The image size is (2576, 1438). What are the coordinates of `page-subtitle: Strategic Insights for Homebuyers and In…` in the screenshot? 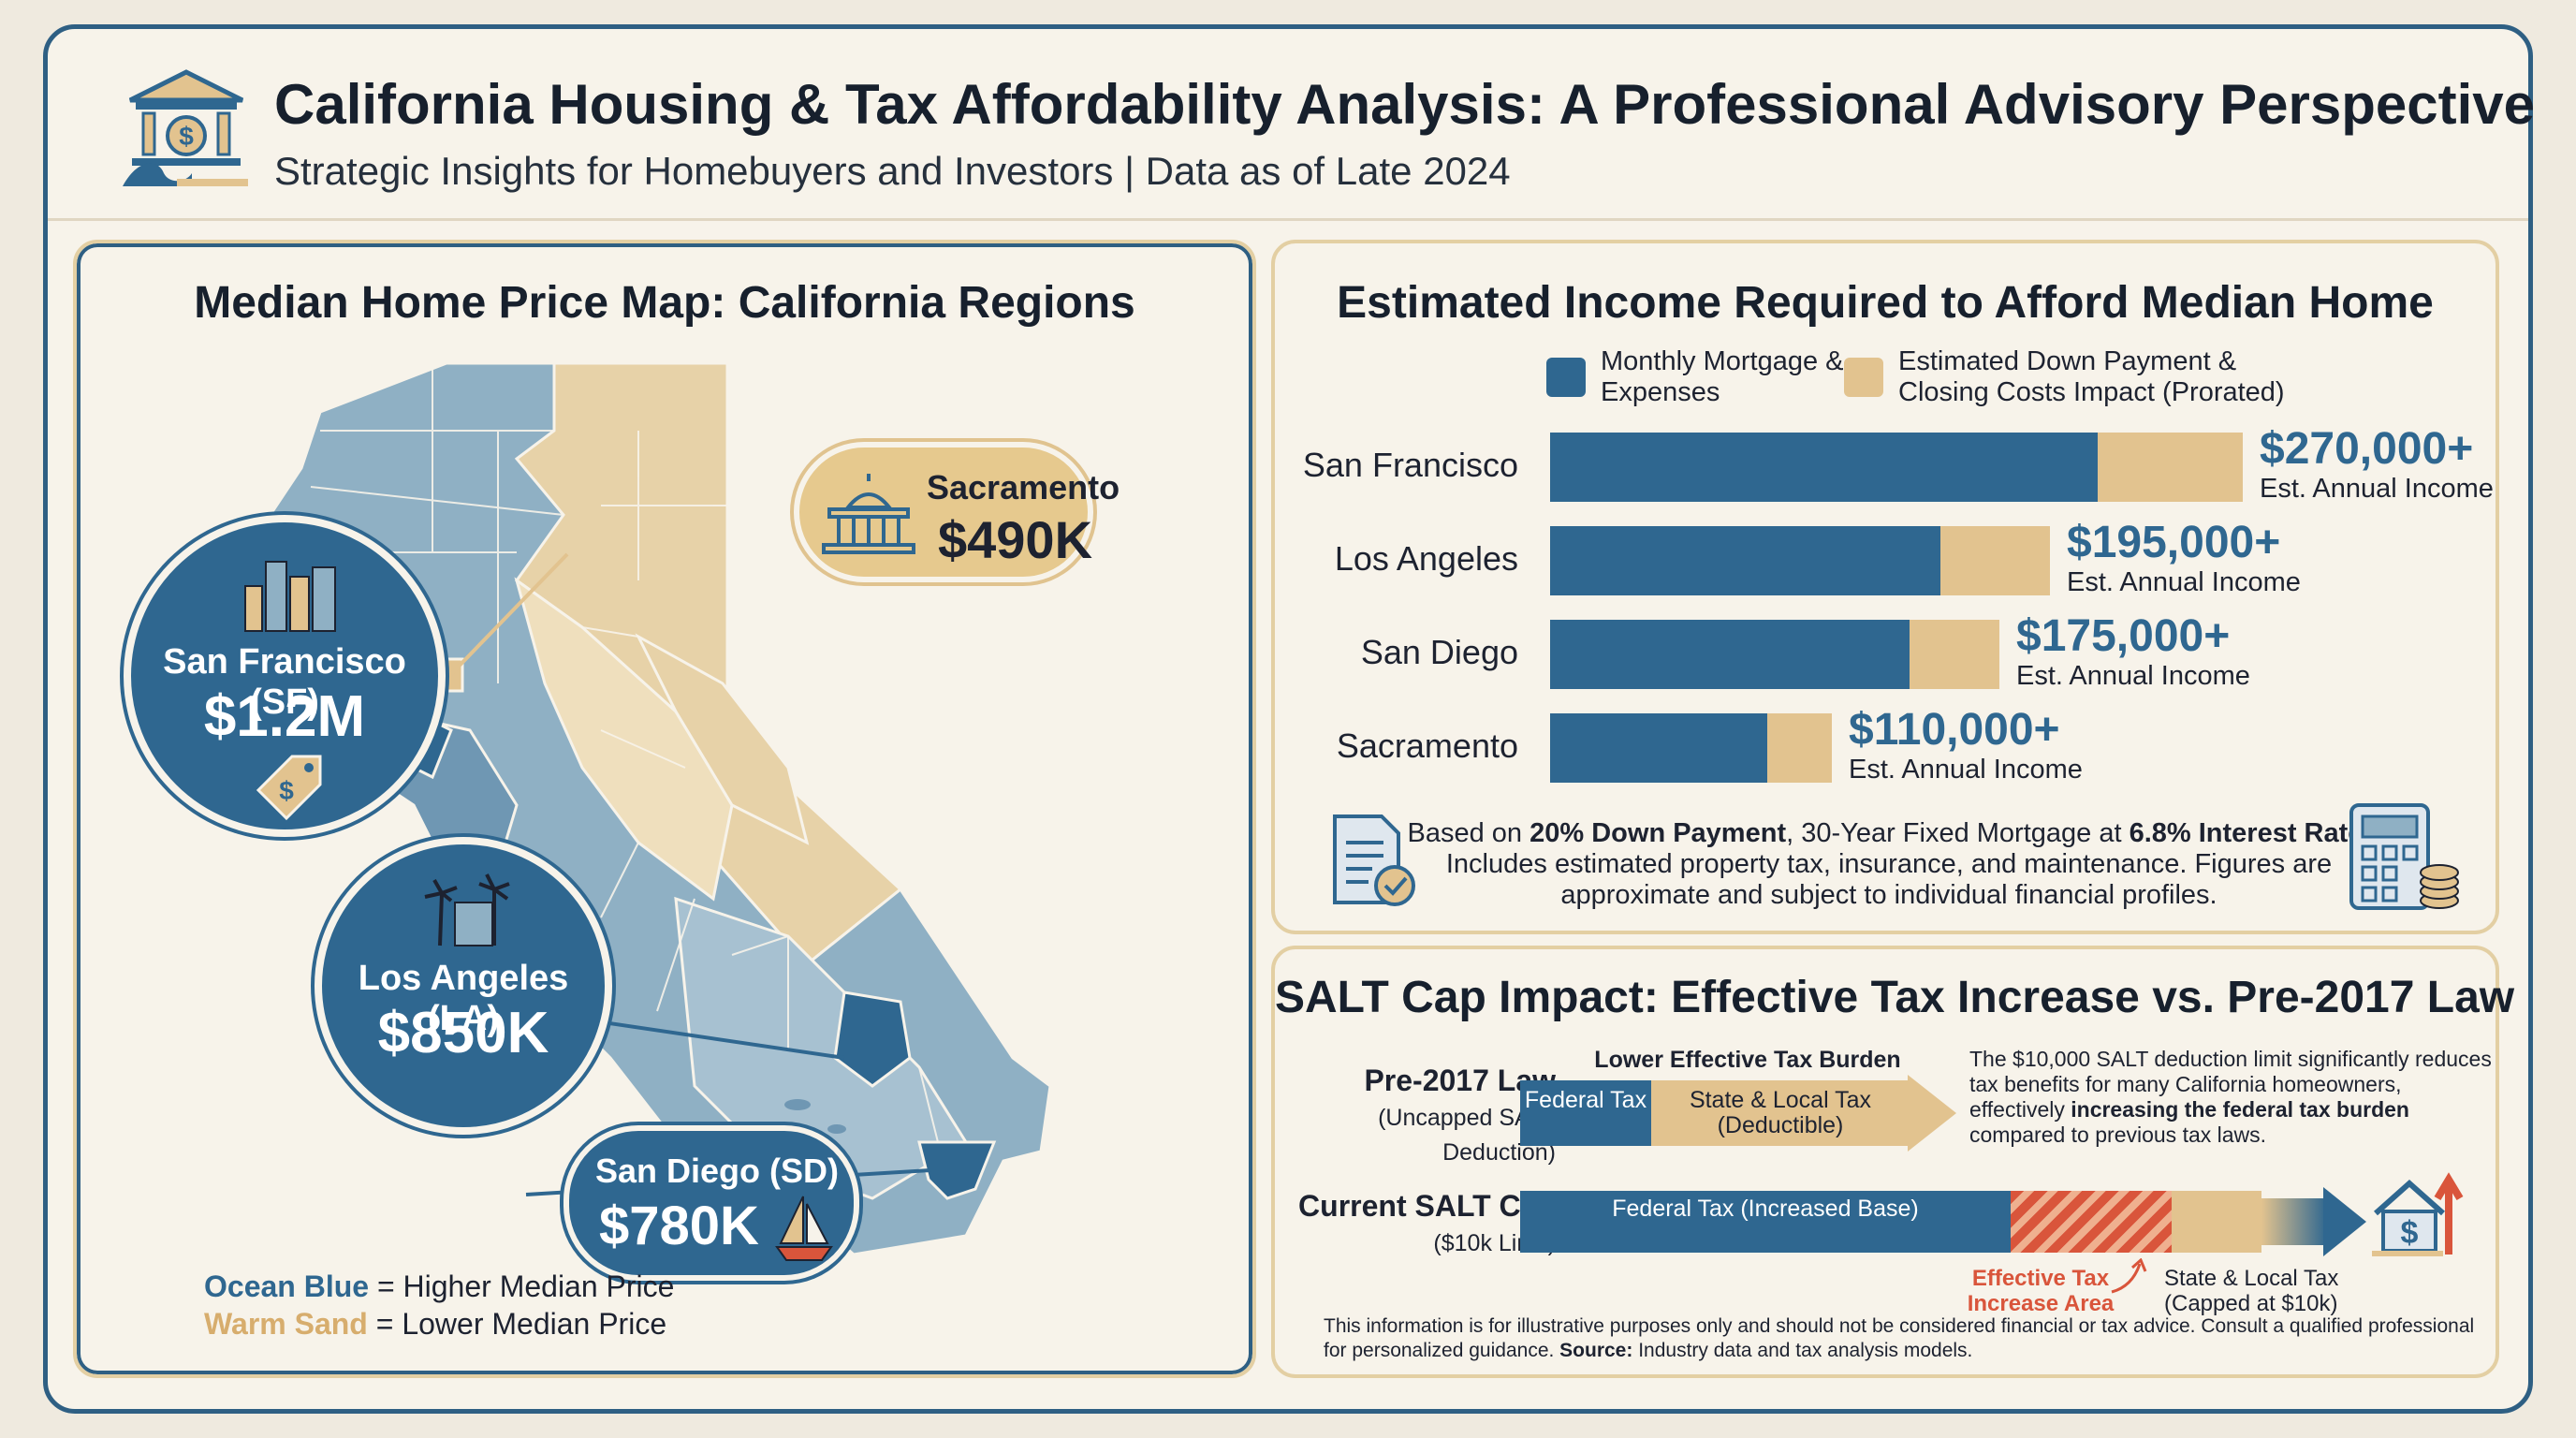 It's located at (892, 171).